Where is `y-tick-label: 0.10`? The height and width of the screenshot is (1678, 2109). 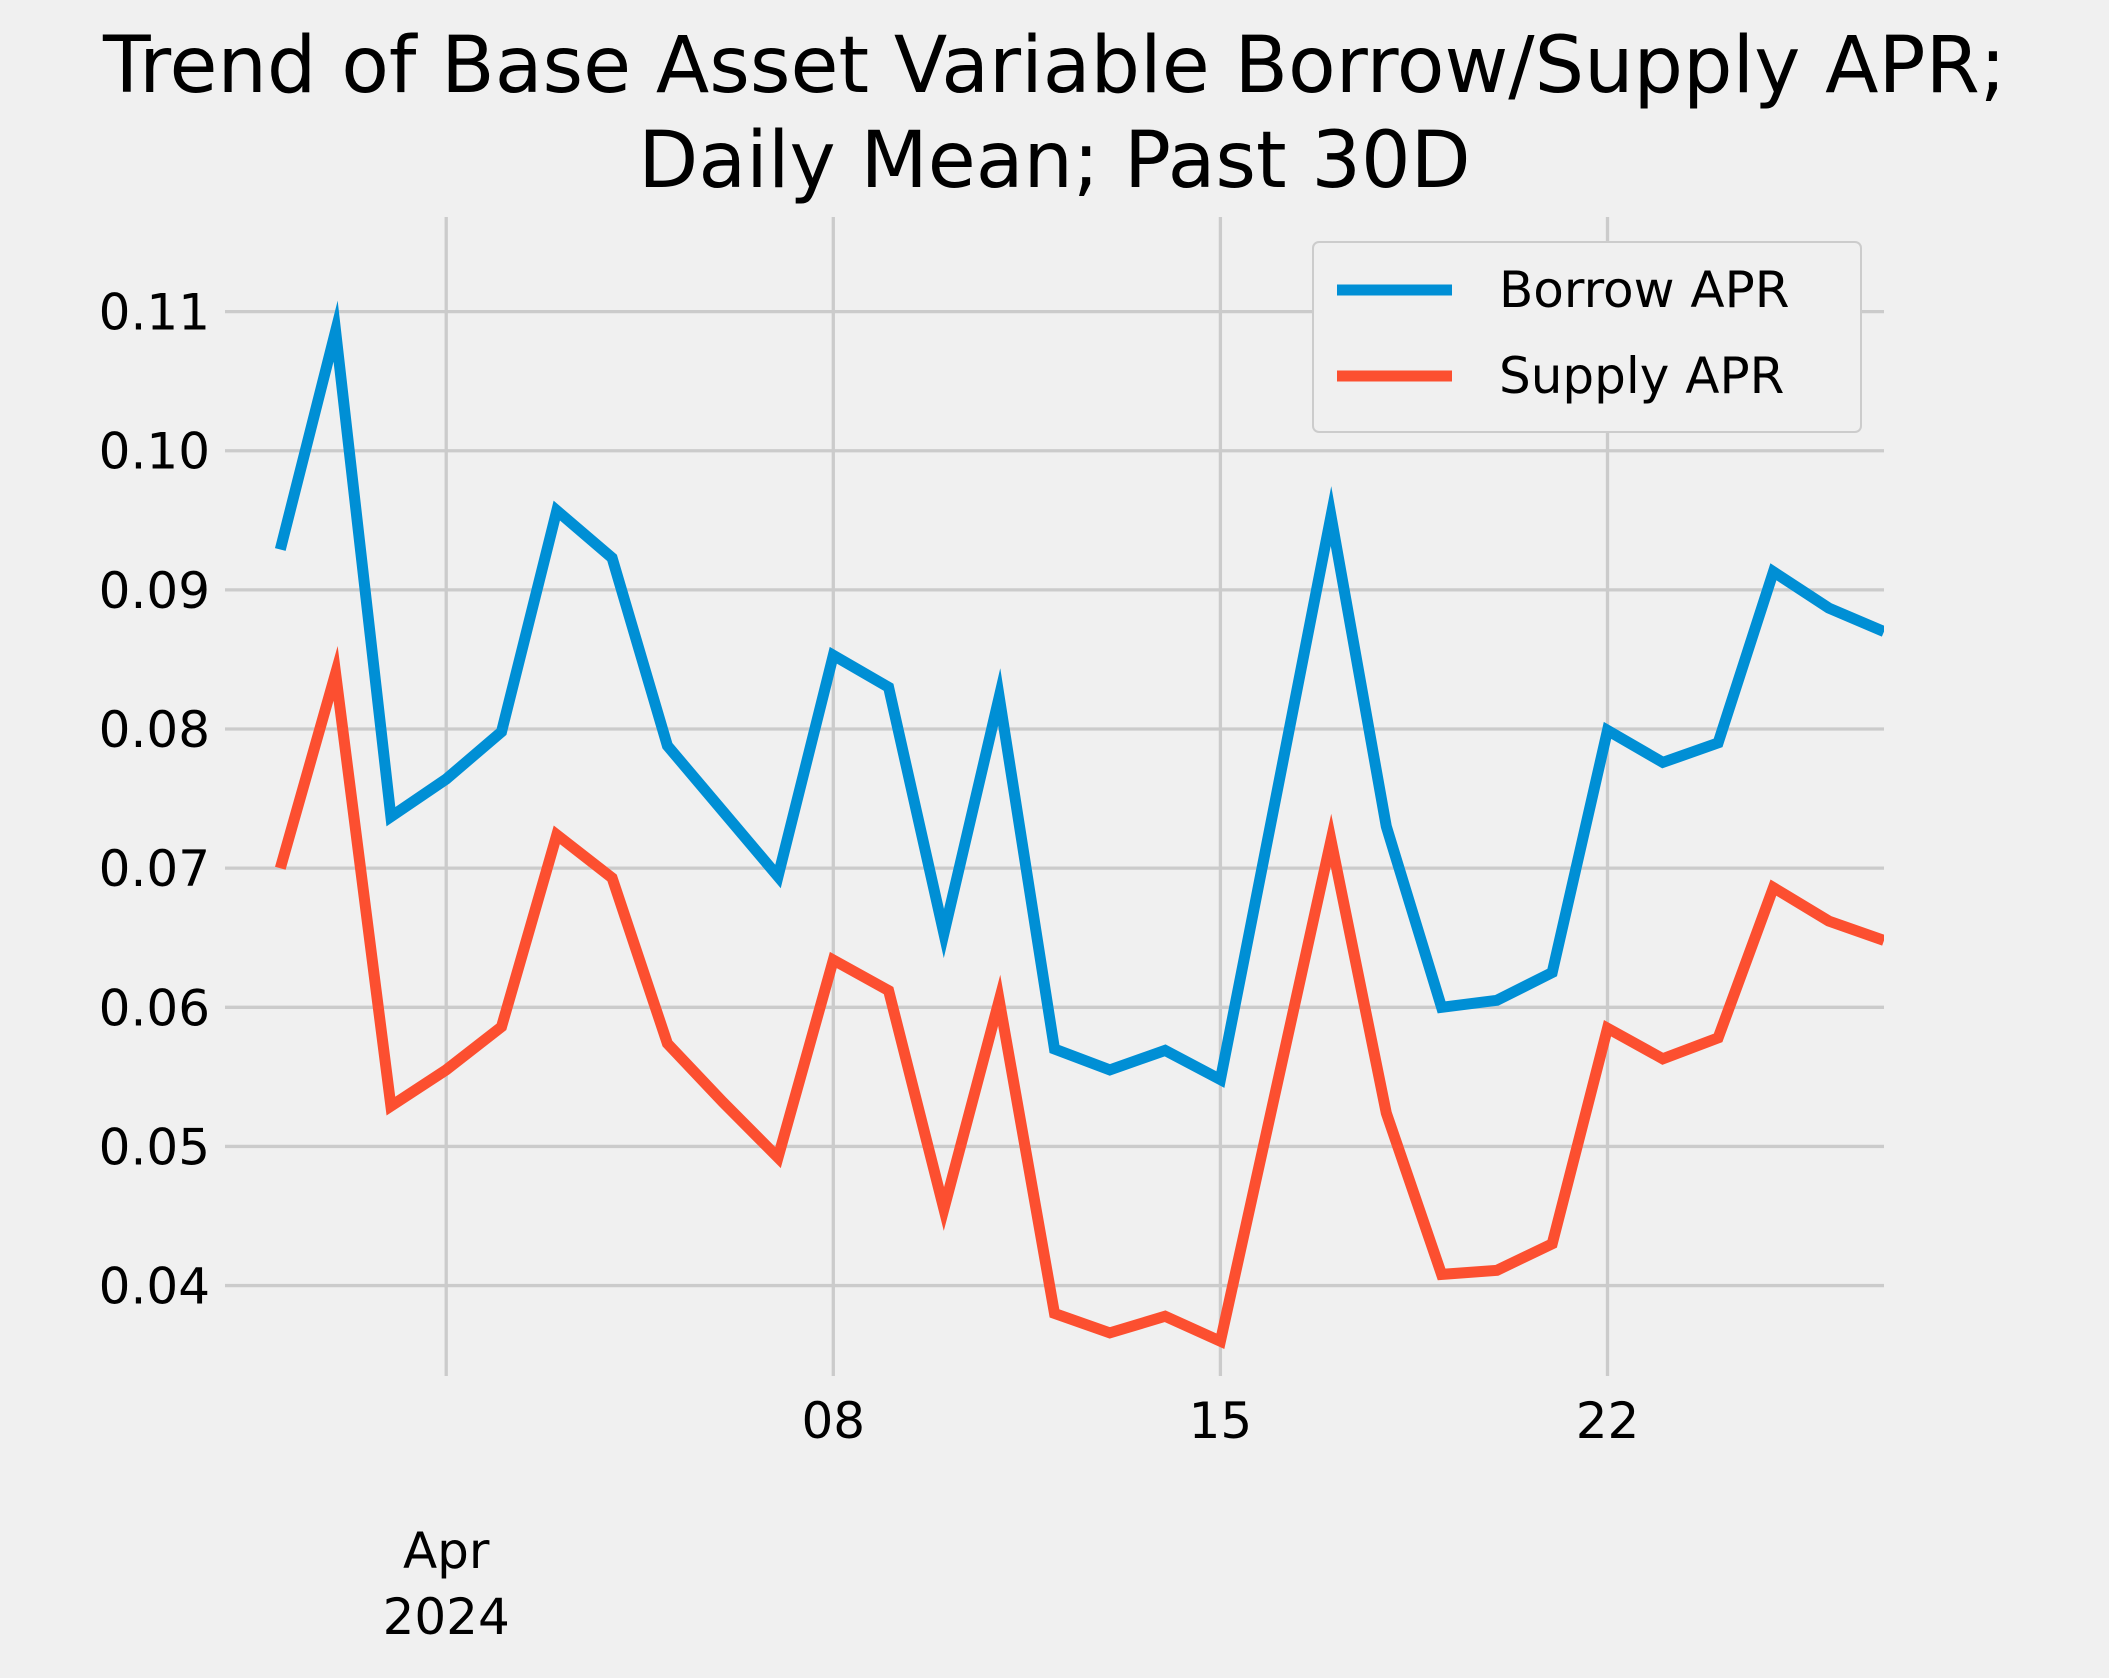
y-tick-label: 0.10 is located at coordinates (154, 452).